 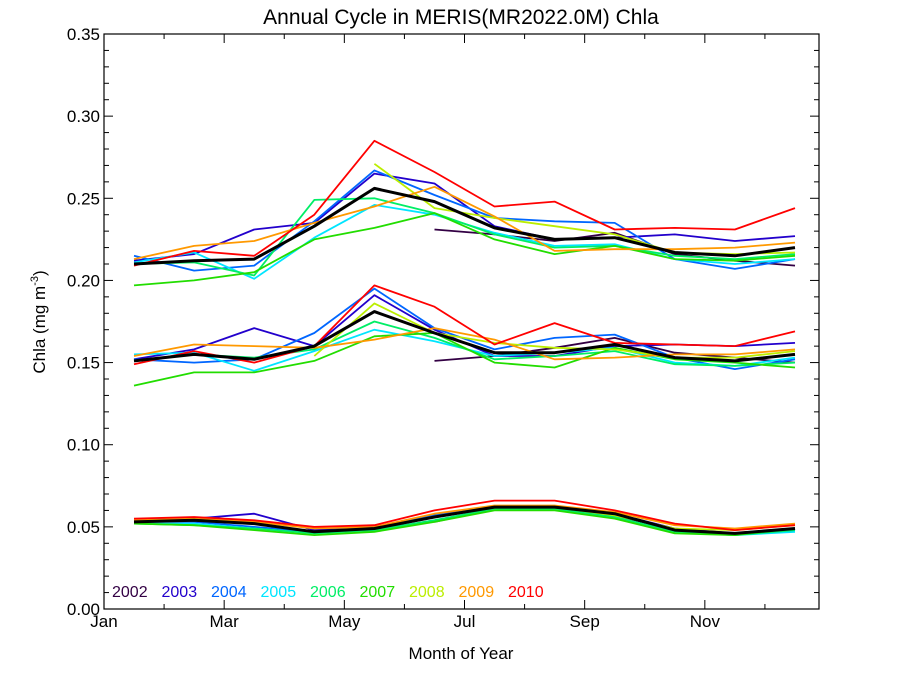 I want to click on series-2010-upper-line, so click(x=464, y=203).